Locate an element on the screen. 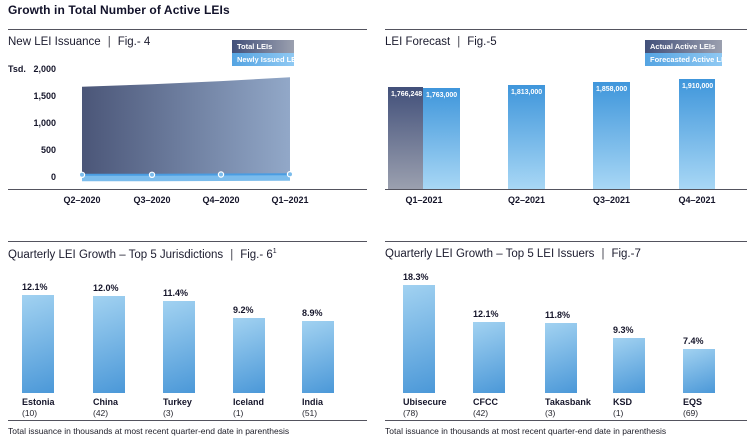  percentage-label: 18.3% is located at coordinates (416, 277).